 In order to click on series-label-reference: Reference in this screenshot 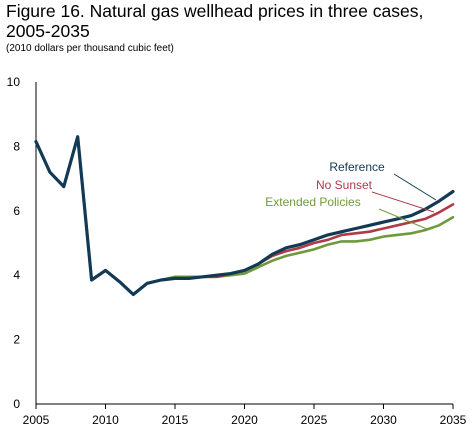, I will do `click(357, 167)`.